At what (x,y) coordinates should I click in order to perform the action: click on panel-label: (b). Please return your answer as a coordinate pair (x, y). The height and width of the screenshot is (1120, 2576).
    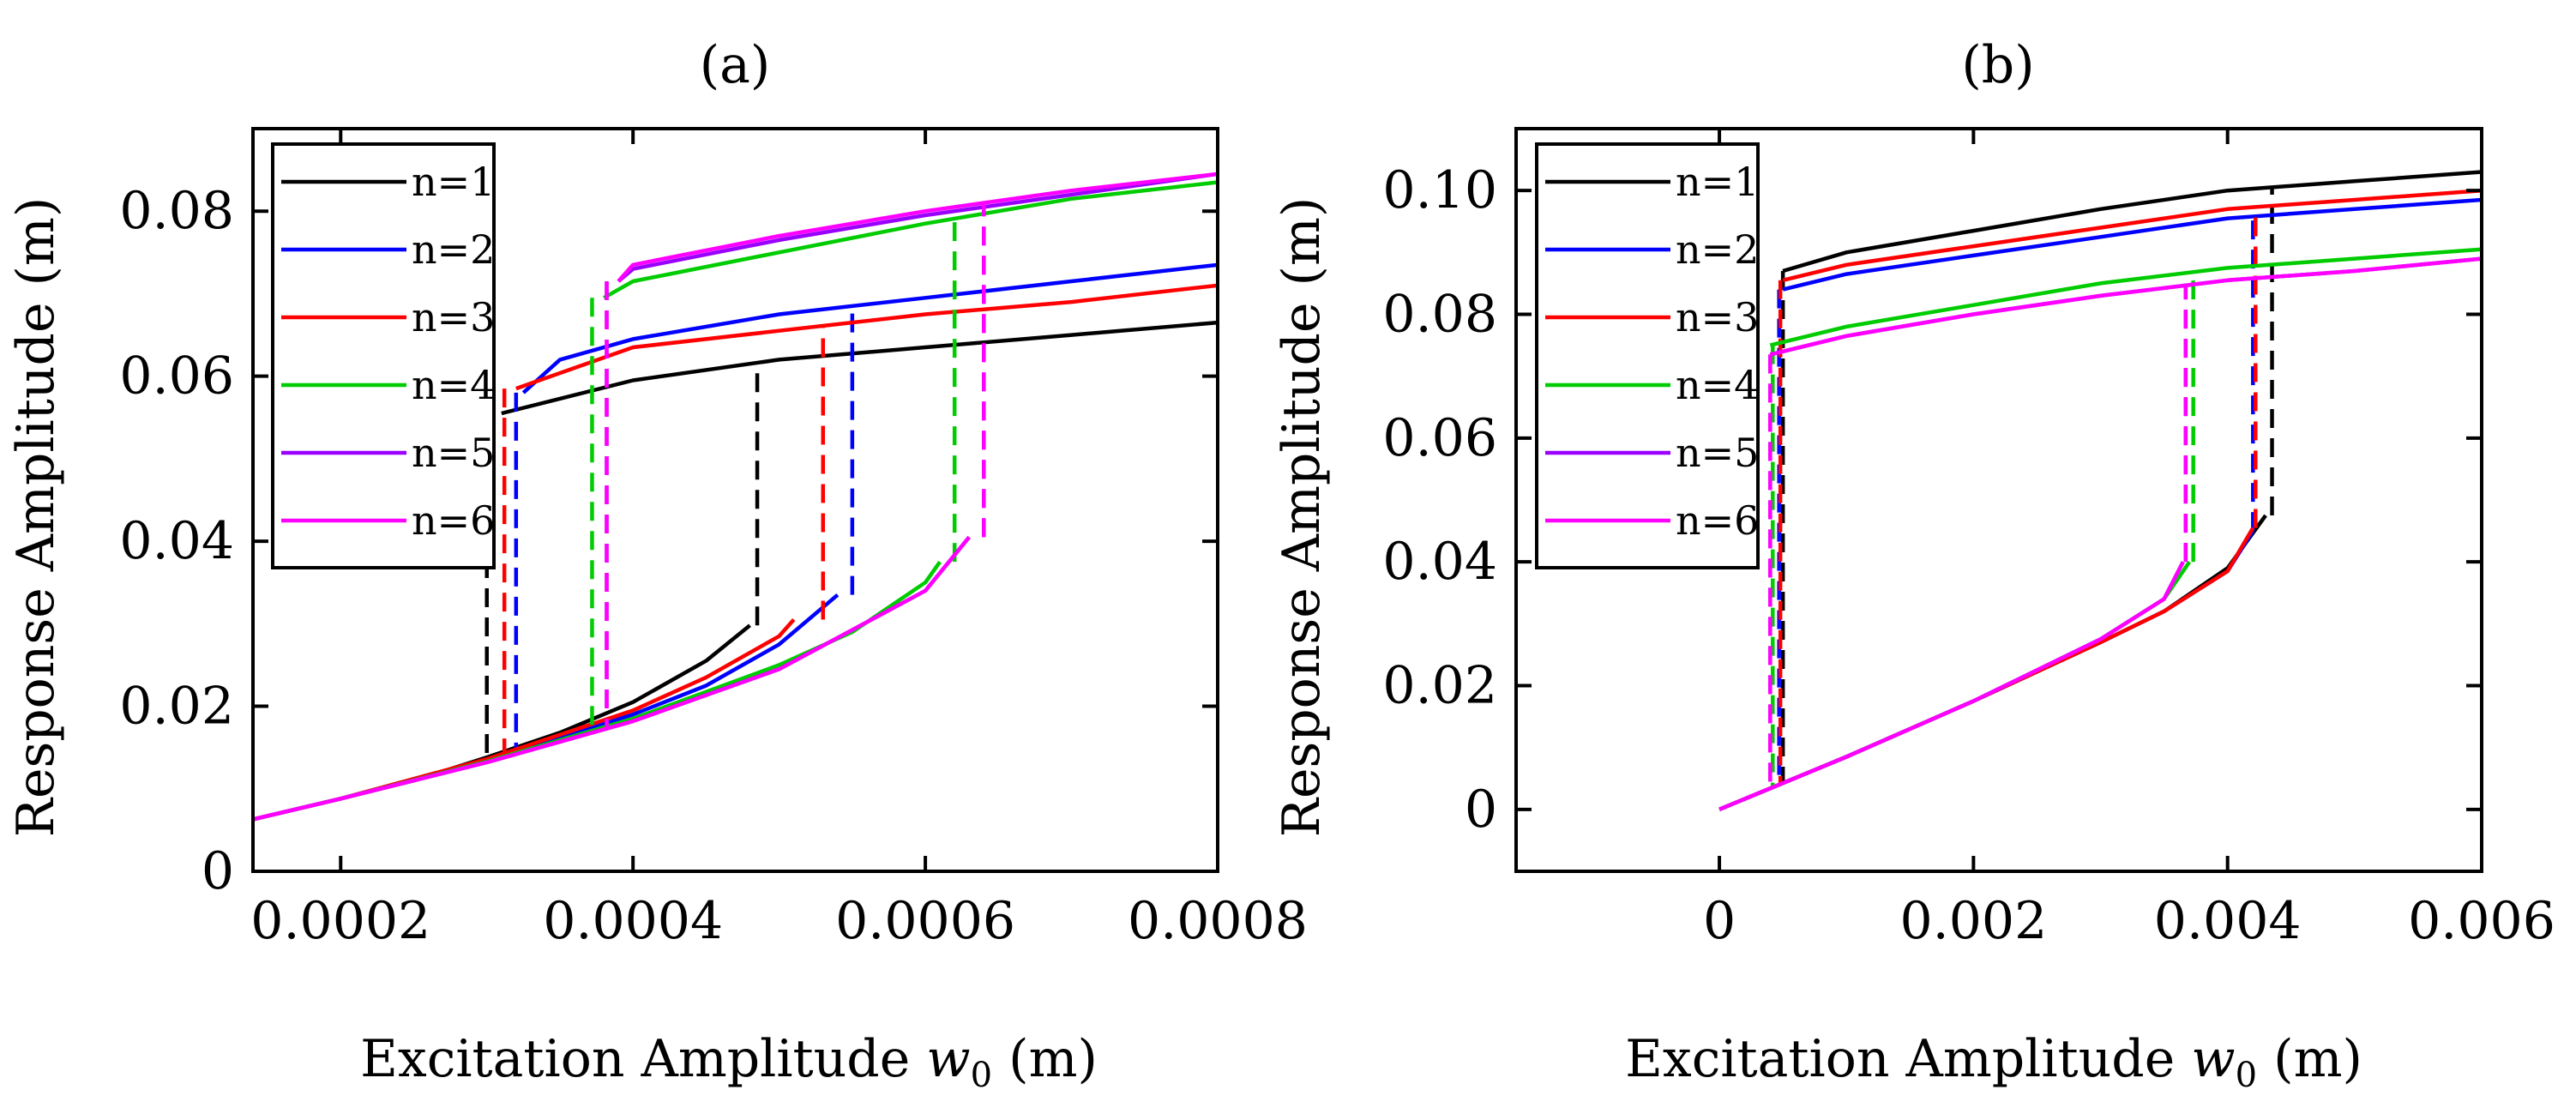
    Looking at the image, I should click on (1997, 65).